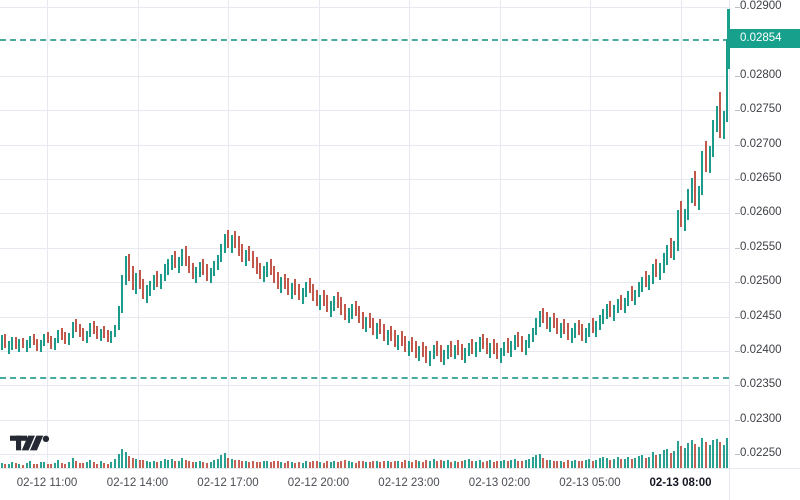 The height and width of the screenshot is (500, 800). Describe the element at coordinates (758, 419) in the screenshot. I see `price-axis-label: 0.02300` at that location.